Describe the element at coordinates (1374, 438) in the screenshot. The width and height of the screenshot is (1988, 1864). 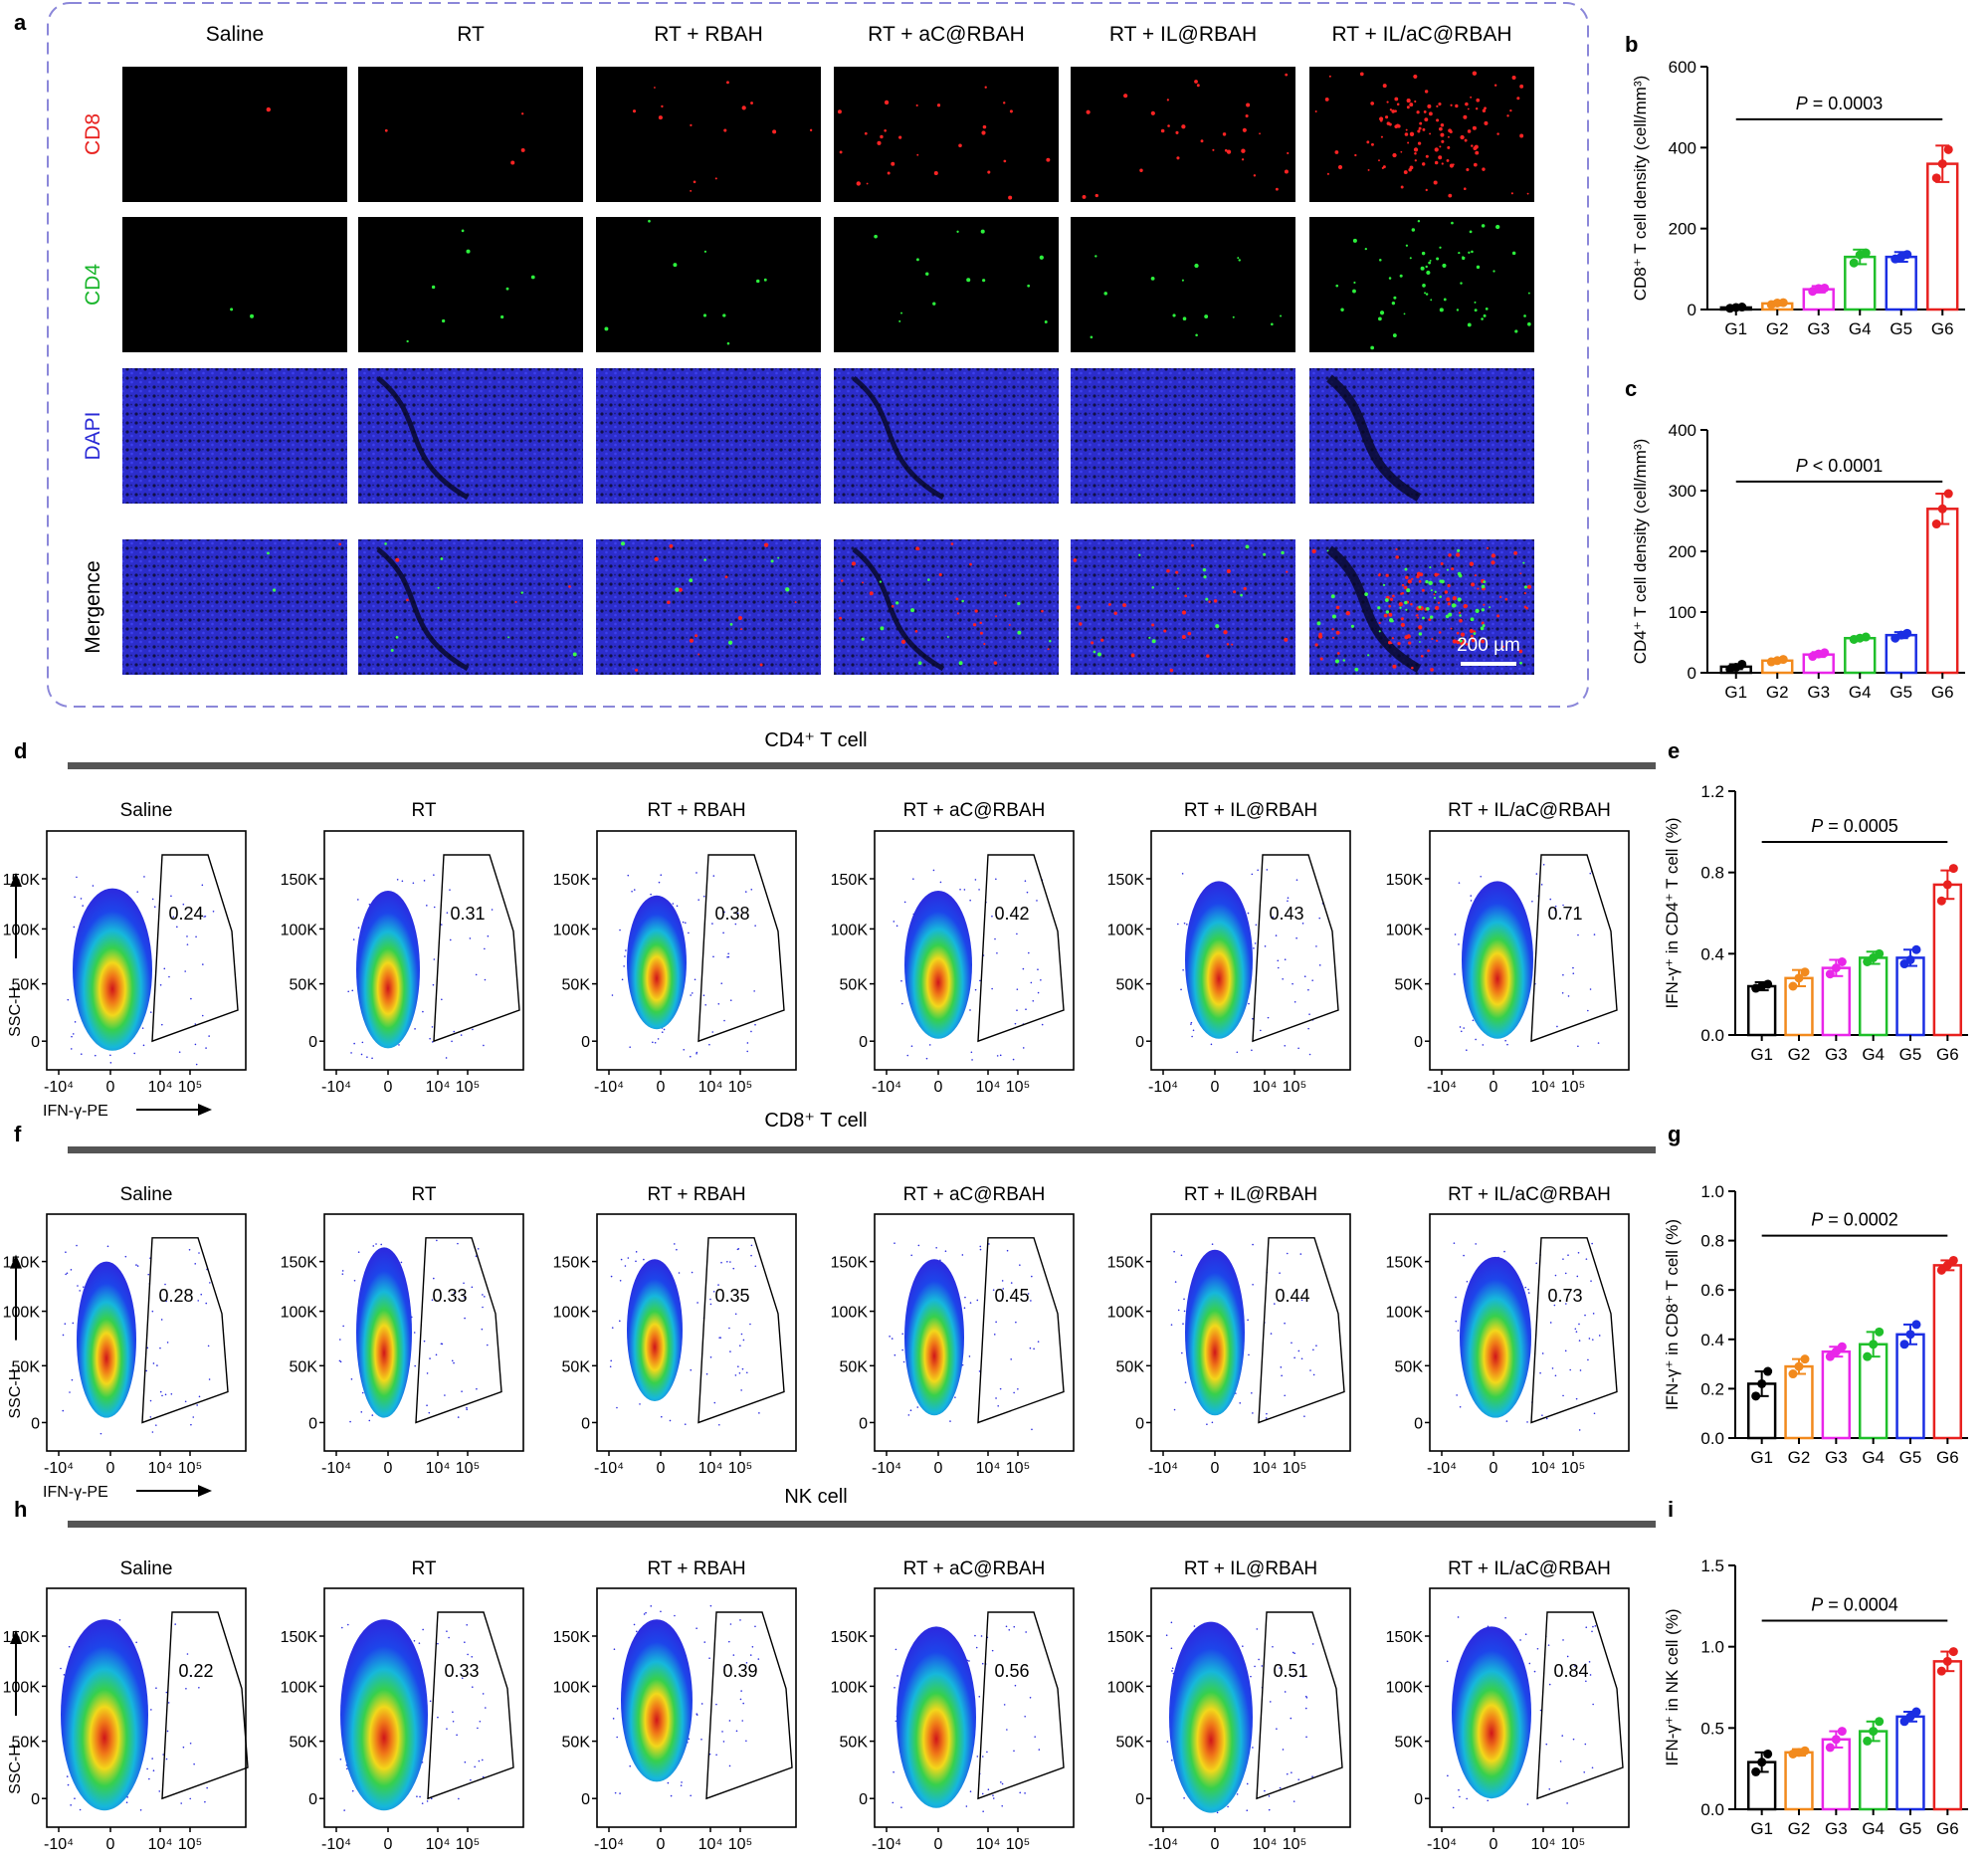
I see `tissue-gap` at that location.